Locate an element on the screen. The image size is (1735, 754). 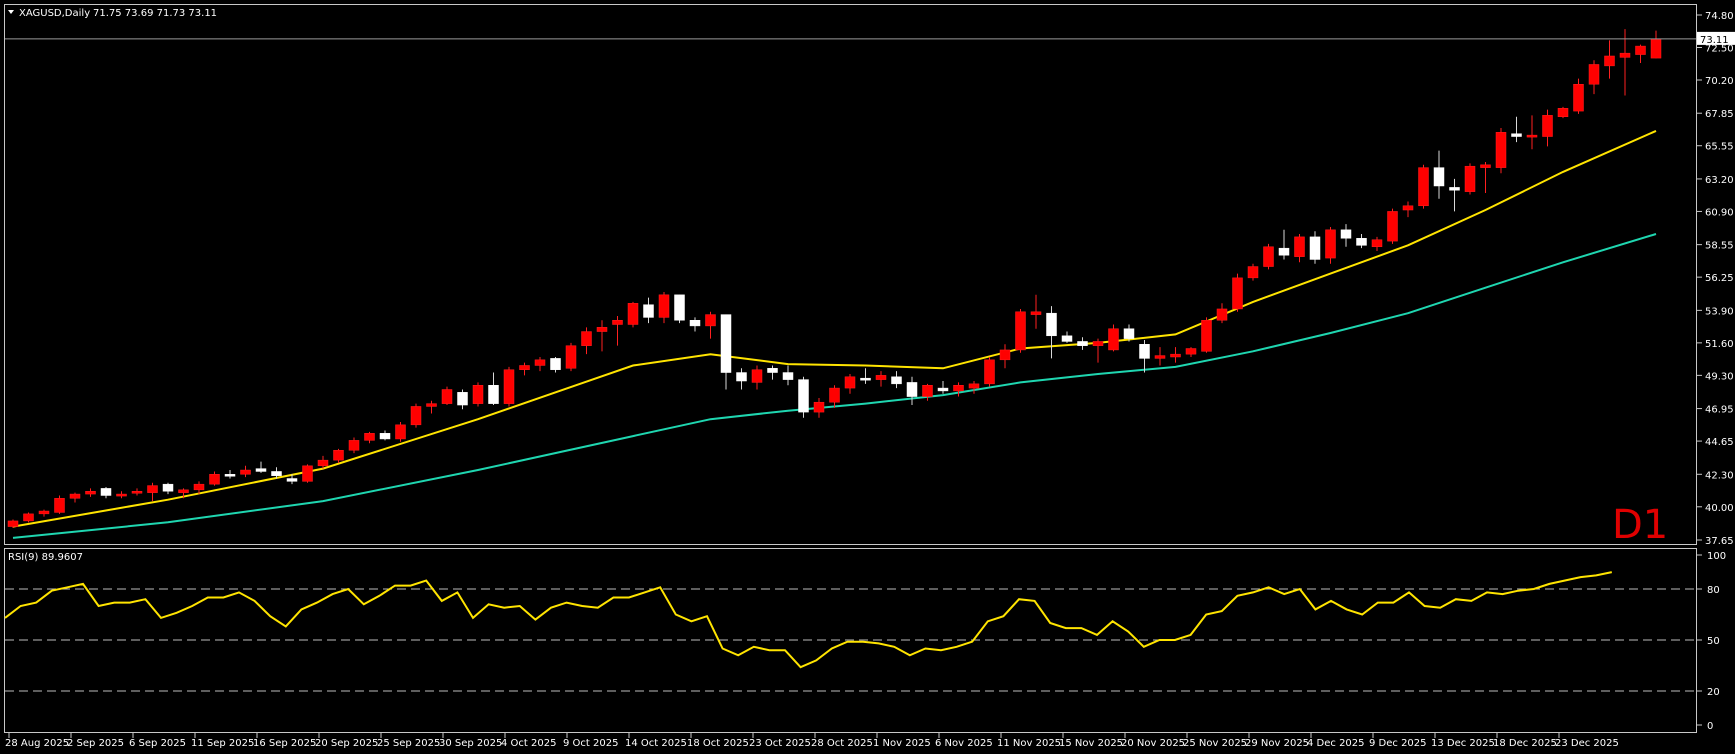
date-tick-label: 15 Nov 2025 is located at coordinates (1091, 743).